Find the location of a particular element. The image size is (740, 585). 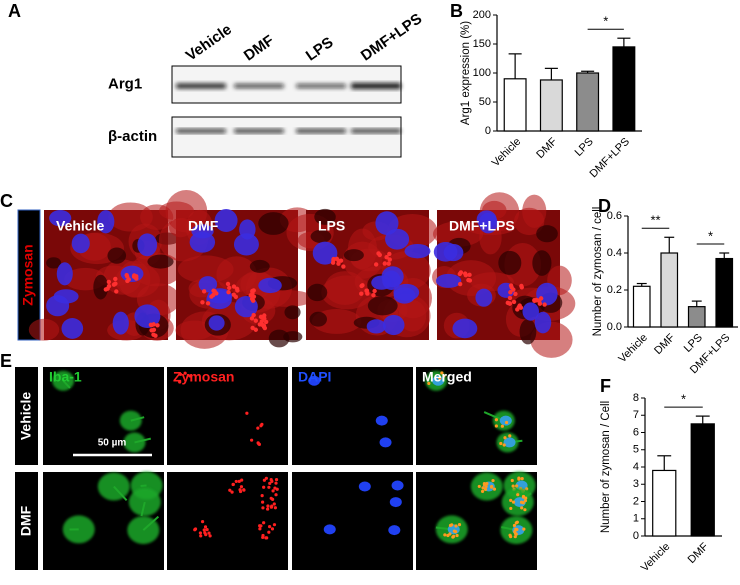

scale-bar-label: 50 µm is located at coordinates (112, 443).